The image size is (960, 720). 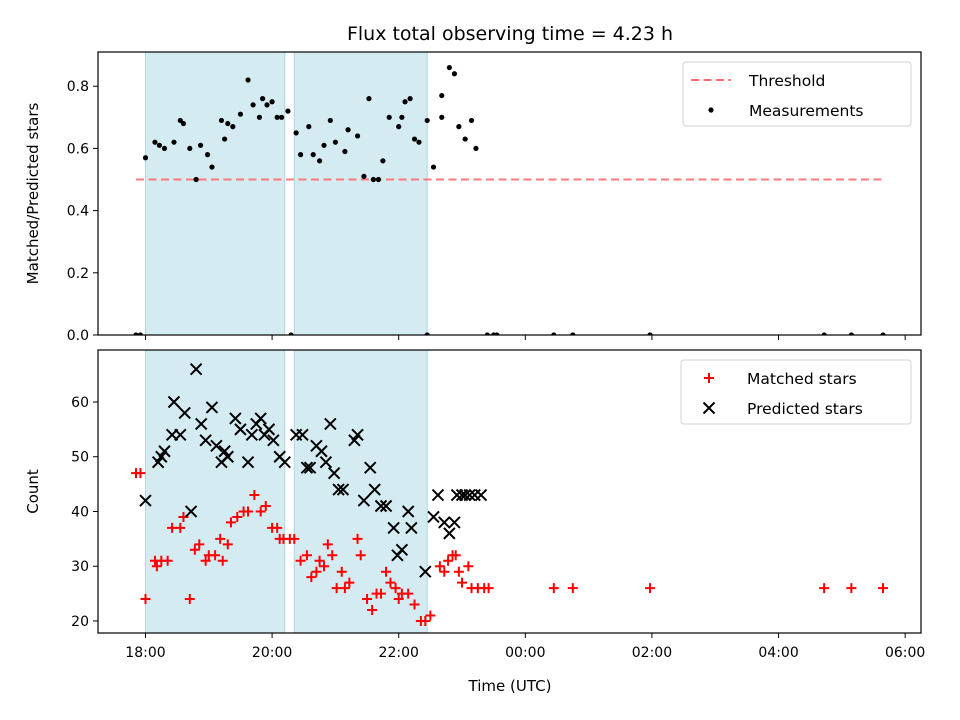 I want to click on y-tick-label: 40, so click(x=80, y=512).